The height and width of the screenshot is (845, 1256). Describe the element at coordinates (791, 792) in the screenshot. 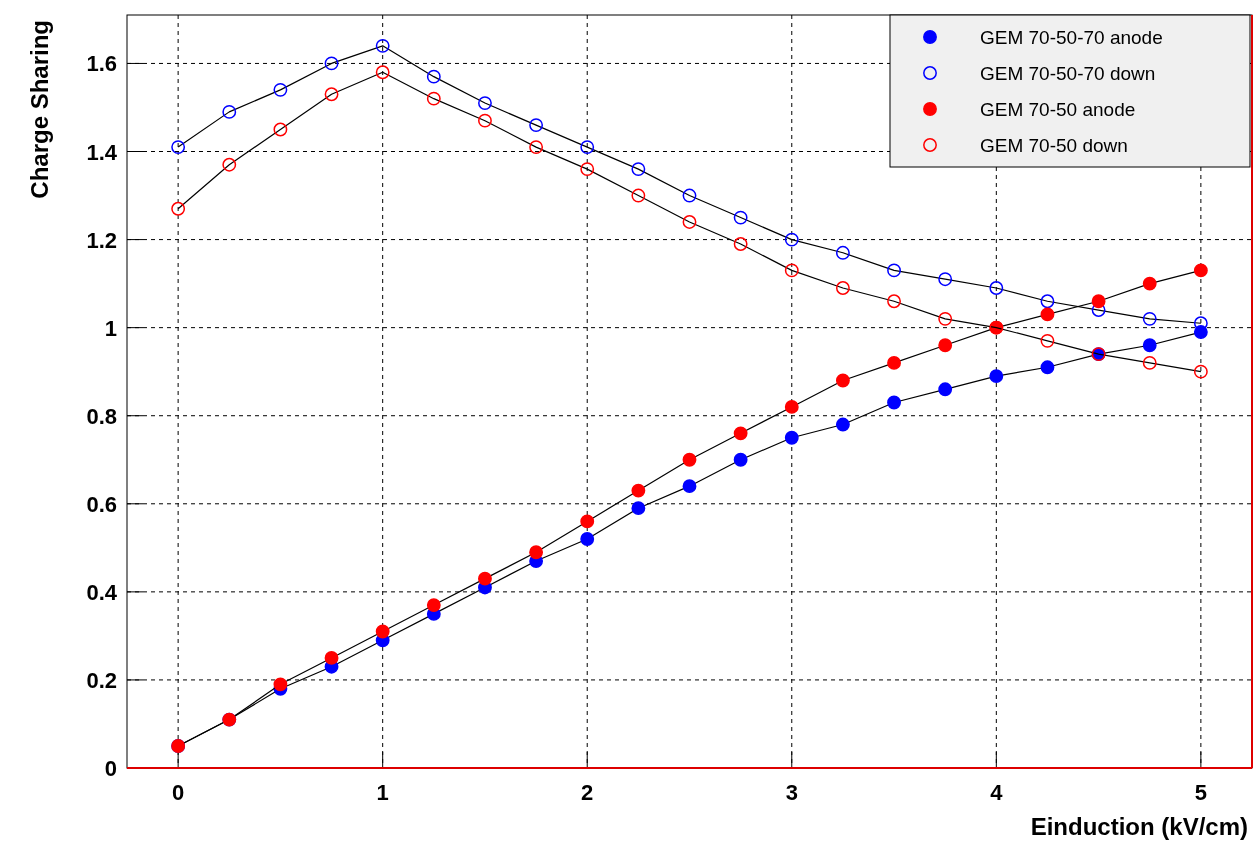

I see `x-tick-label: 3` at that location.